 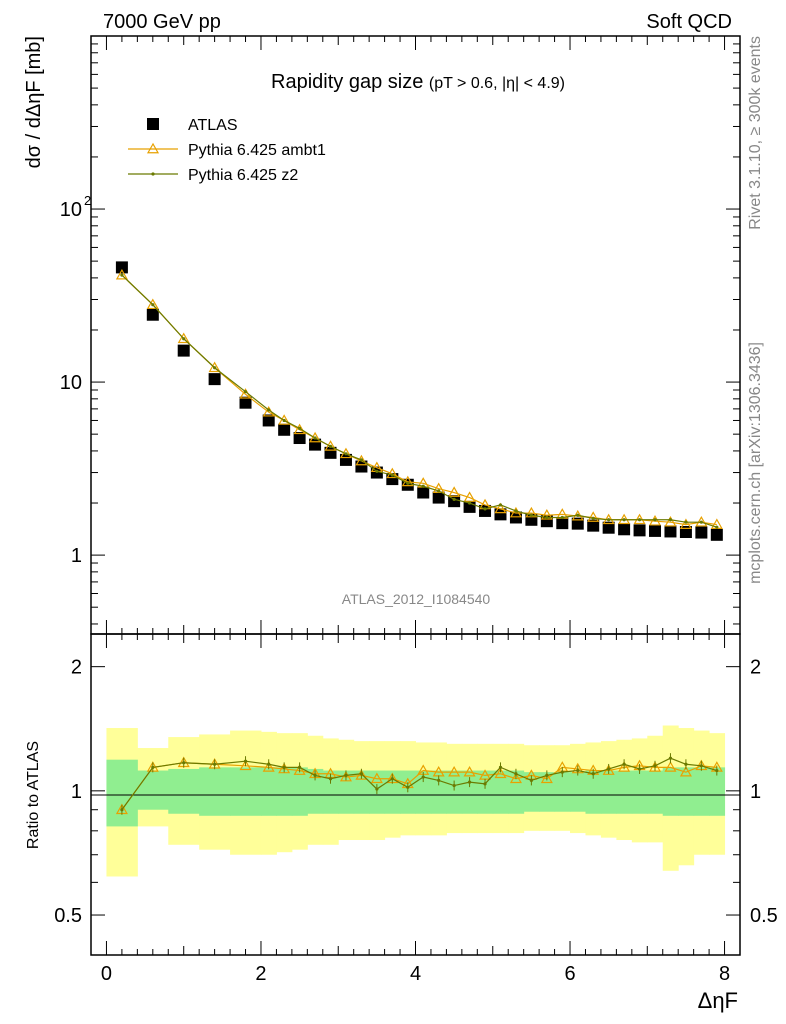 What do you see at coordinates (755, 463) in the screenshot?
I see `mcplots-label: mcplots.cern.ch [arXiv:1306.3436]` at bounding box center [755, 463].